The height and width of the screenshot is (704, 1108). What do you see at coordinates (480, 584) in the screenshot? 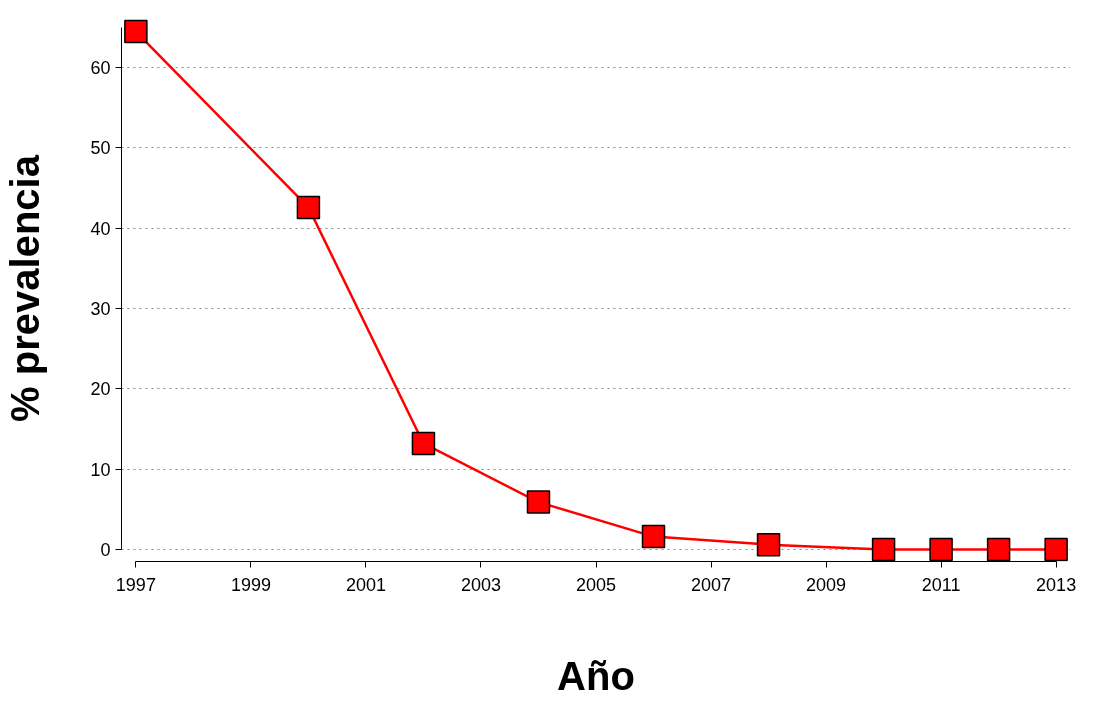
I see `x-tick-label: 2003` at bounding box center [480, 584].